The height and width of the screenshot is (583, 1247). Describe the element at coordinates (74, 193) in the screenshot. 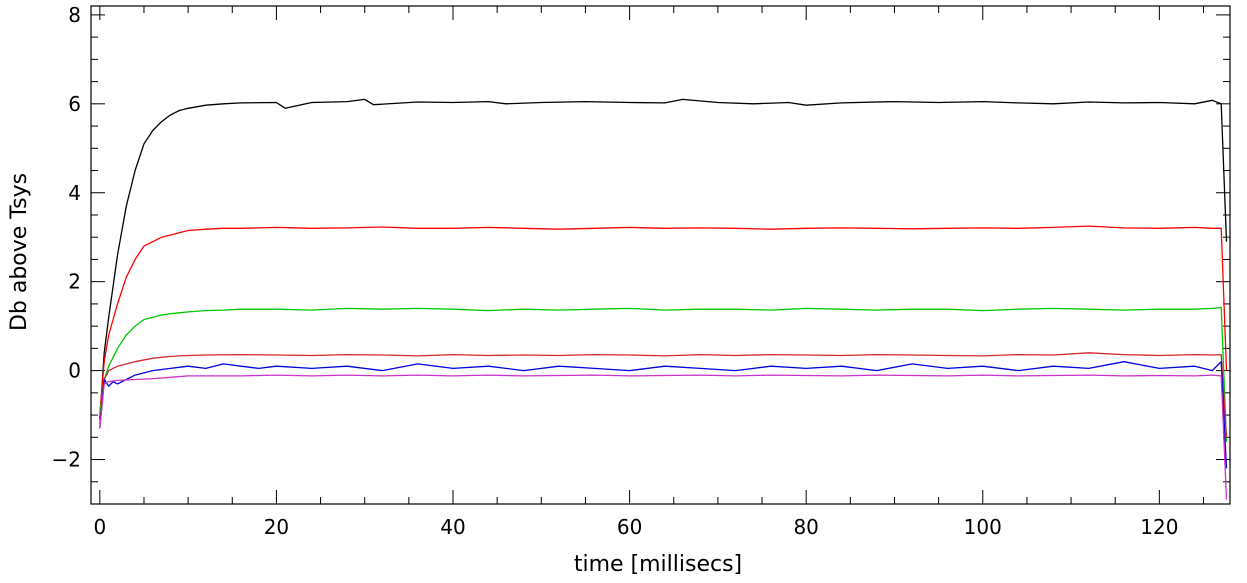

I see `y-tick-label: 4` at that location.